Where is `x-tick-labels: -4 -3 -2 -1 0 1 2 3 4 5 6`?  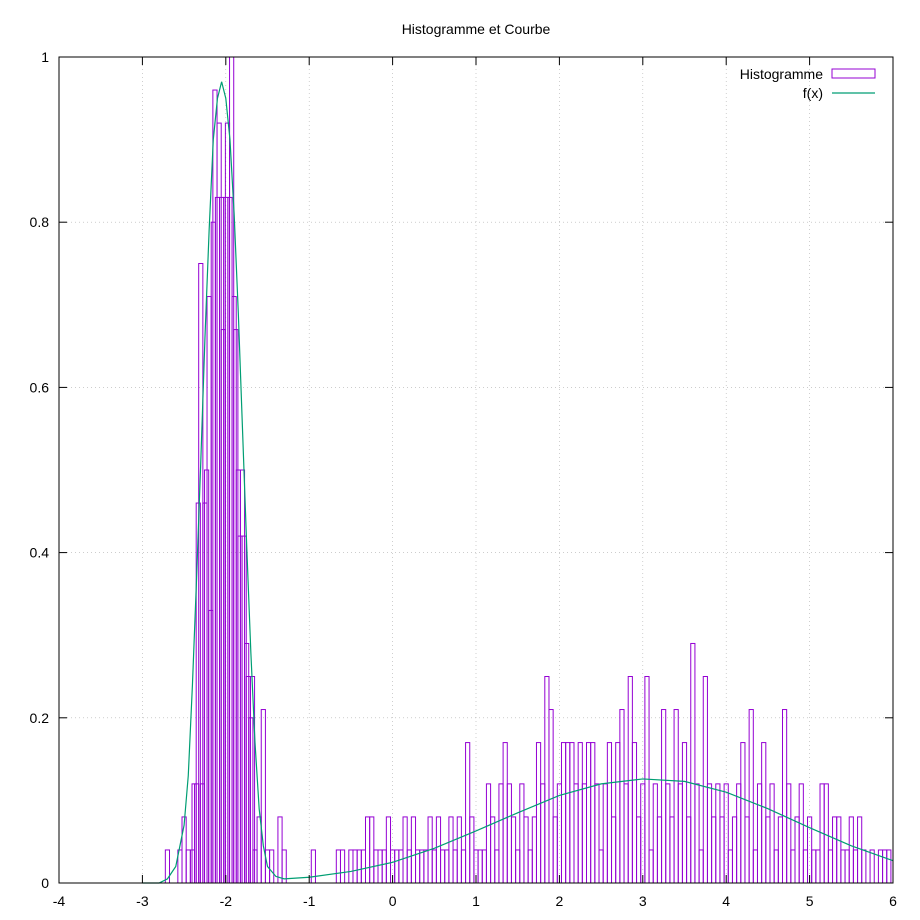 x-tick-labels: -4 -3 -2 -1 0 1 2 3 4 5 6 is located at coordinates (475, 901).